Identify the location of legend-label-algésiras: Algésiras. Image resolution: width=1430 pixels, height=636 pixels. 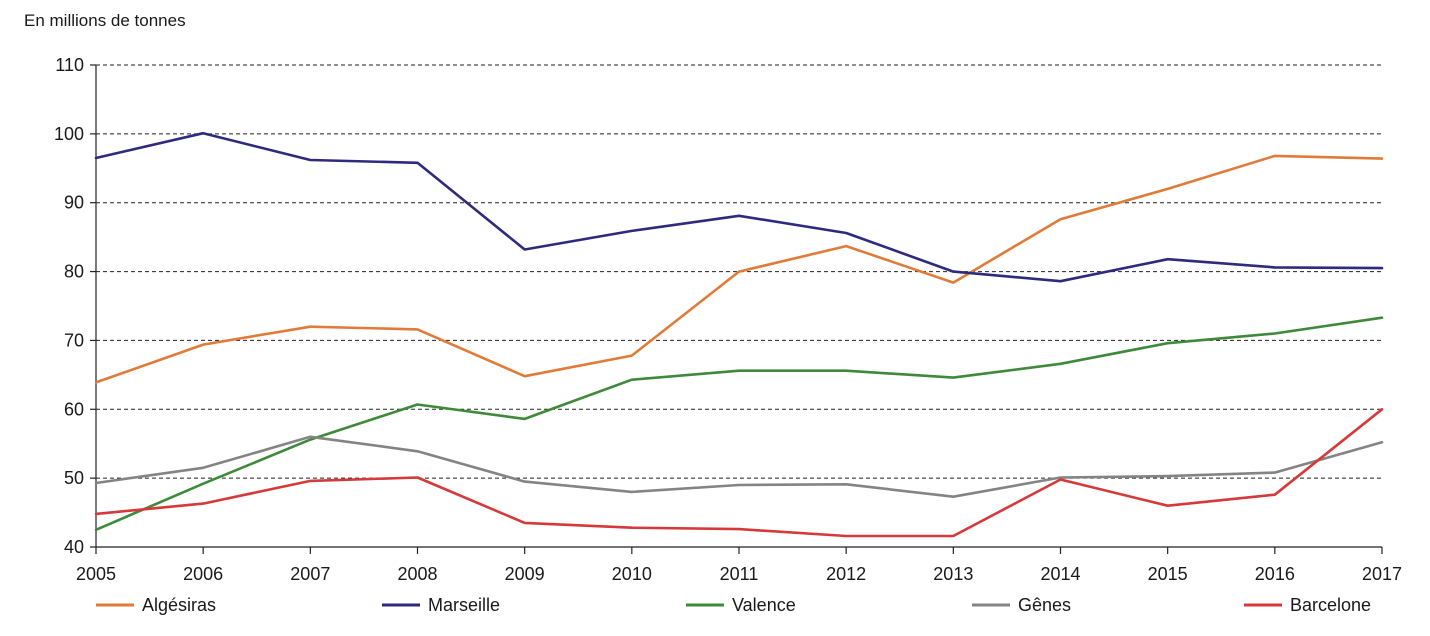
(179, 605).